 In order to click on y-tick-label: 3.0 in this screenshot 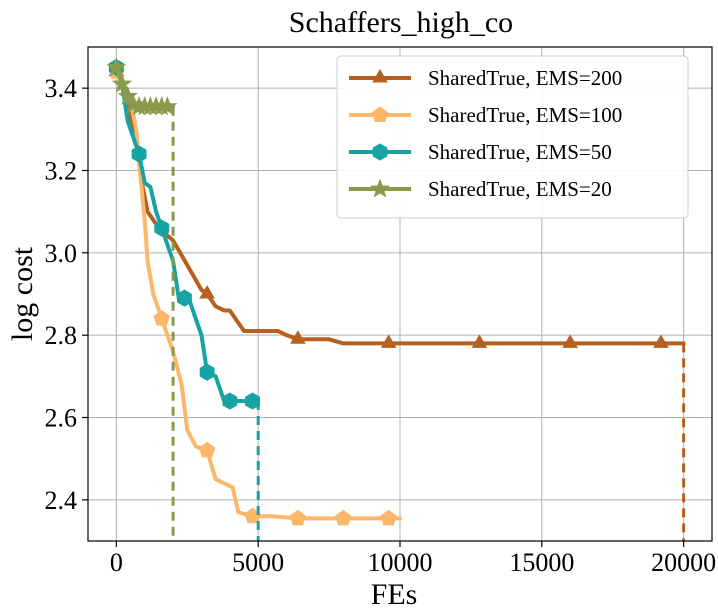, I will do `click(61, 253)`.